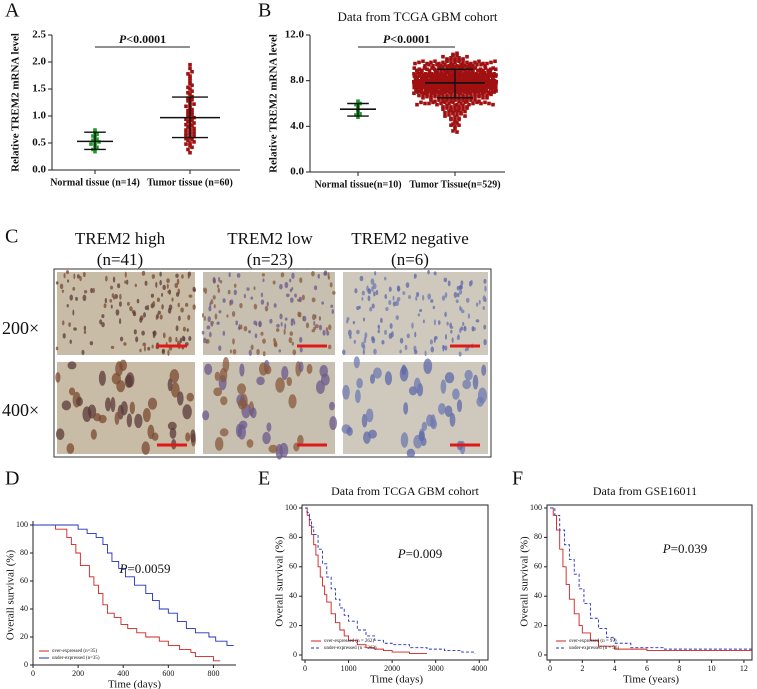 This screenshot has height=689, width=757. Describe the element at coordinates (12, 11) in the screenshot. I see `panel-label: A` at that location.